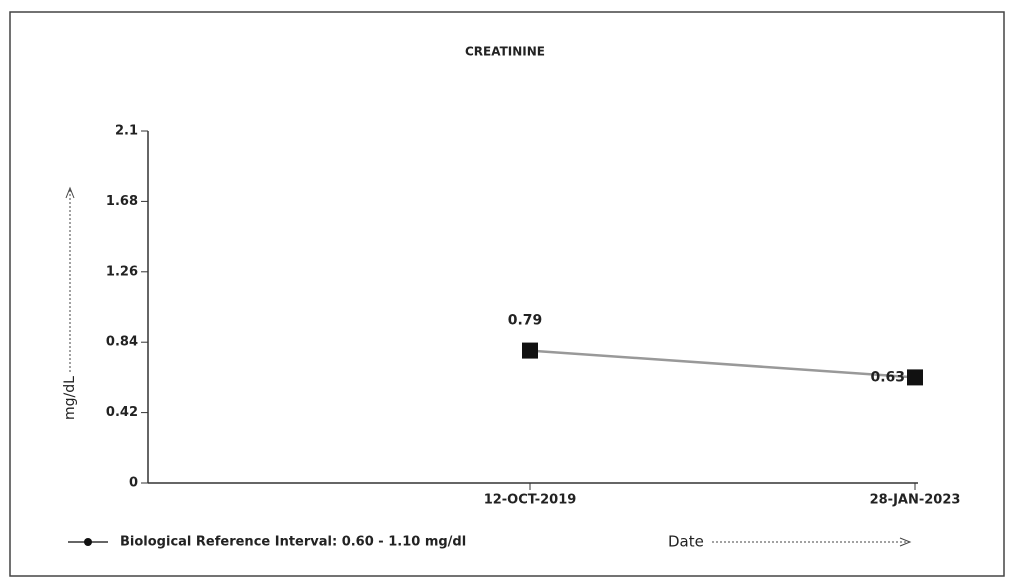  I want to click on series-line, so click(722, 364).